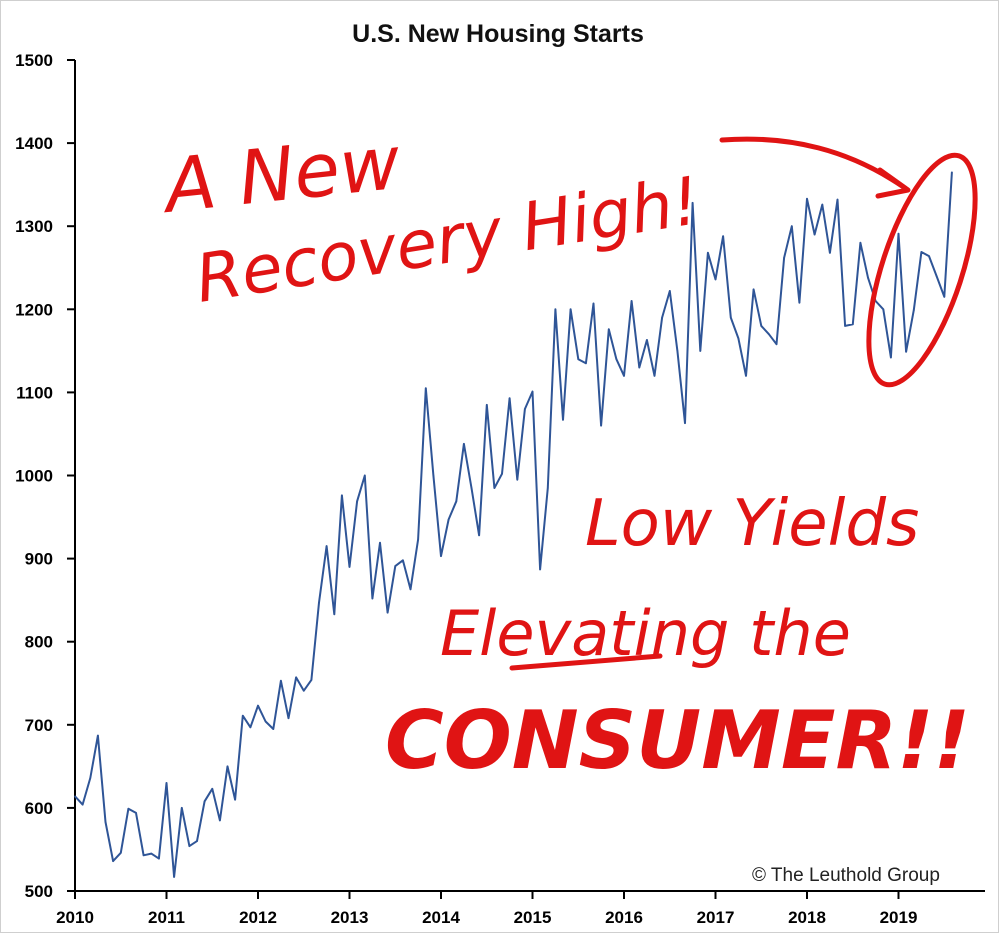 This screenshot has width=1000, height=934. I want to click on annotation-consumer: CONSUMER!!, so click(677, 740).